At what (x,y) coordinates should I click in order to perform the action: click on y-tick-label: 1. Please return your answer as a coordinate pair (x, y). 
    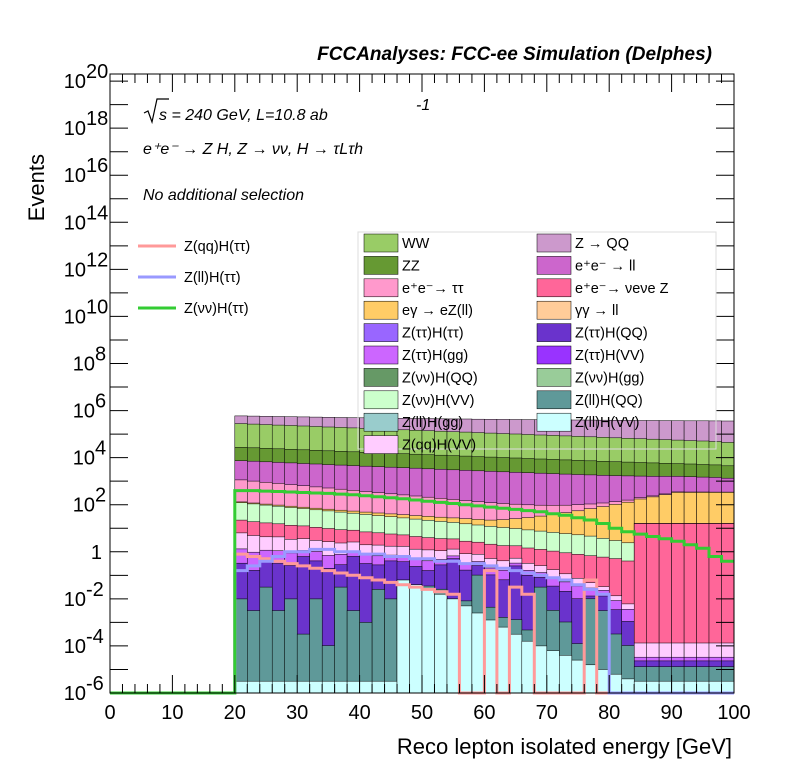
    Looking at the image, I should click on (96, 553).